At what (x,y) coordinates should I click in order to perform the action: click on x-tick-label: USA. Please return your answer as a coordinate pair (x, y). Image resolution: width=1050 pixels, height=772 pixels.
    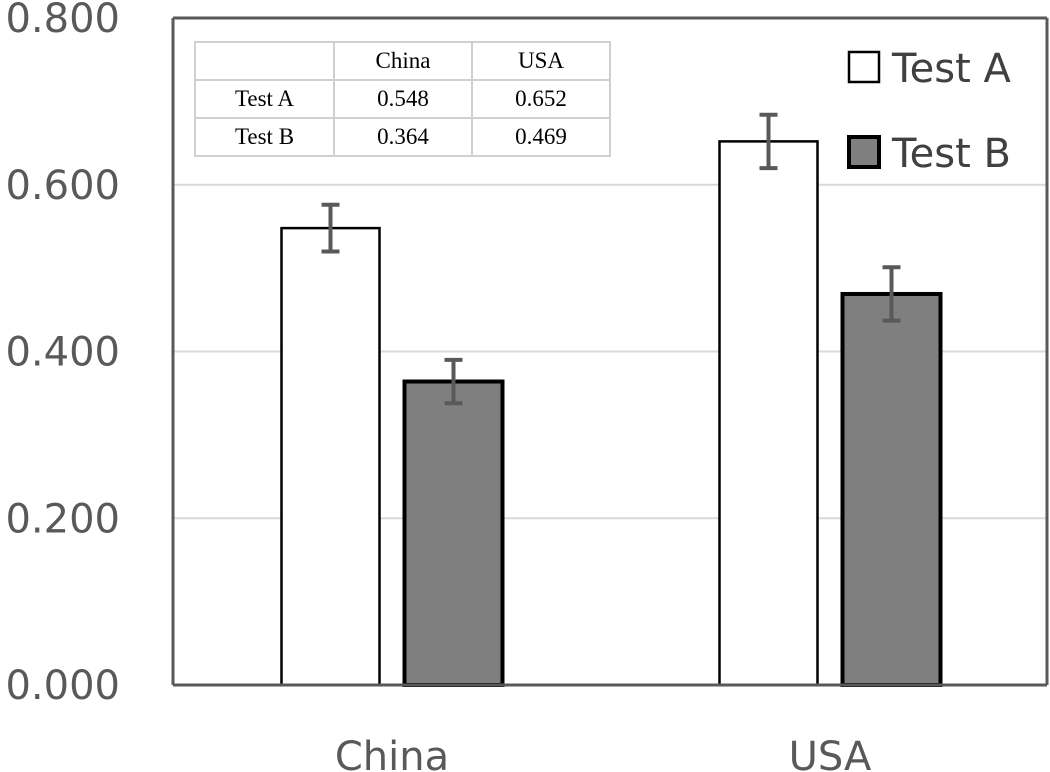
    Looking at the image, I should click on (830, 753).